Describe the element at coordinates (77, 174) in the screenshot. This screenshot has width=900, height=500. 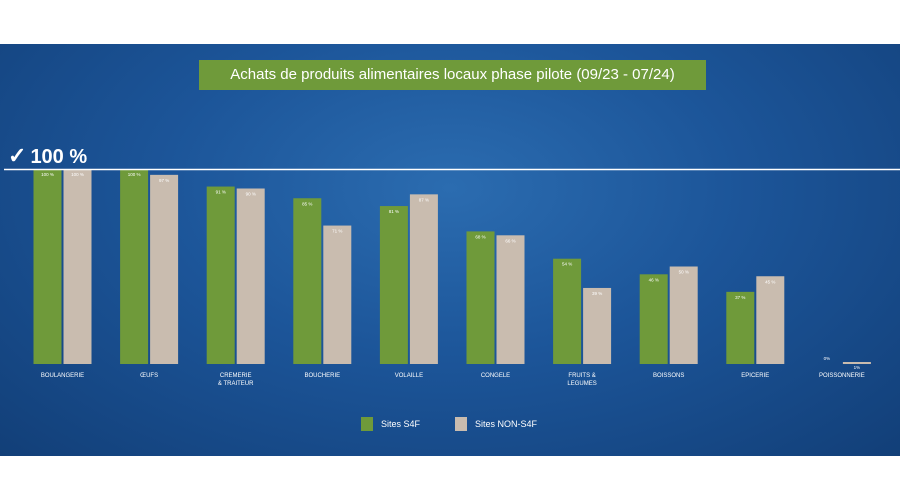
I see `data-label-non-s4f-0: 100 %` at that location.